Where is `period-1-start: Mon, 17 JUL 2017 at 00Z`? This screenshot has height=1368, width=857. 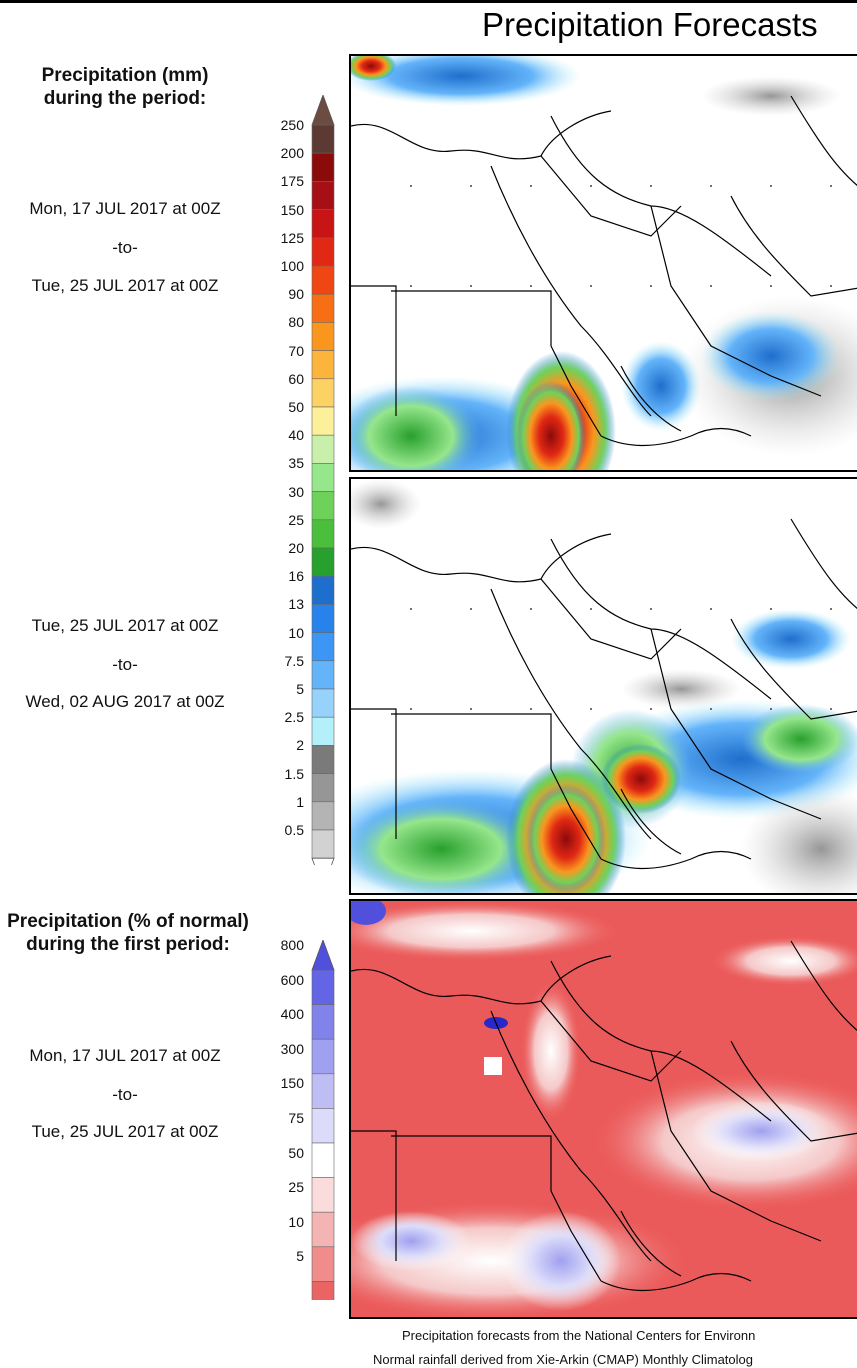
period-1-start: Mon, 17 JUL 2017 at 00Z is located at coordinates (125, 208).